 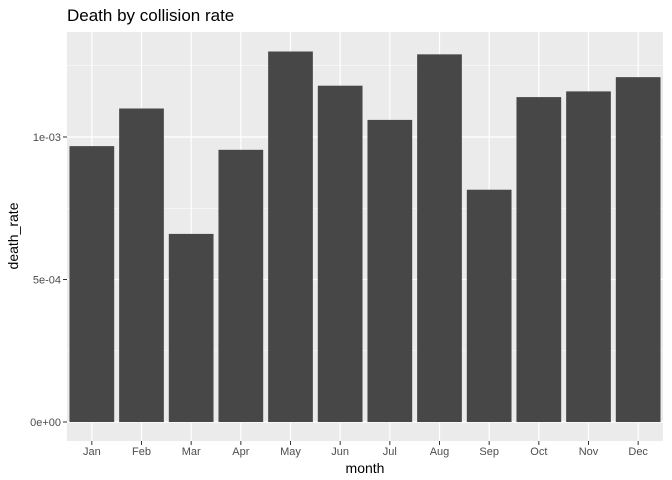 What do you see at coordinates (489, 305) in the screenshot?
I see `bar-sep` at bounding box center [489, 305].